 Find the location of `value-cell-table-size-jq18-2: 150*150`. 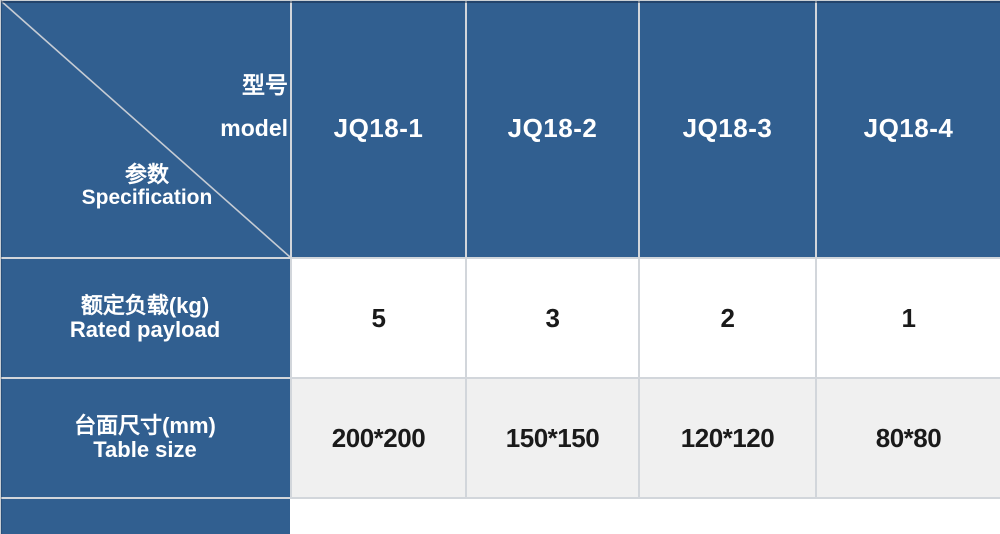

value-cell-table-size-jq18-2: 150*150 is located at coordinates (551, 437).